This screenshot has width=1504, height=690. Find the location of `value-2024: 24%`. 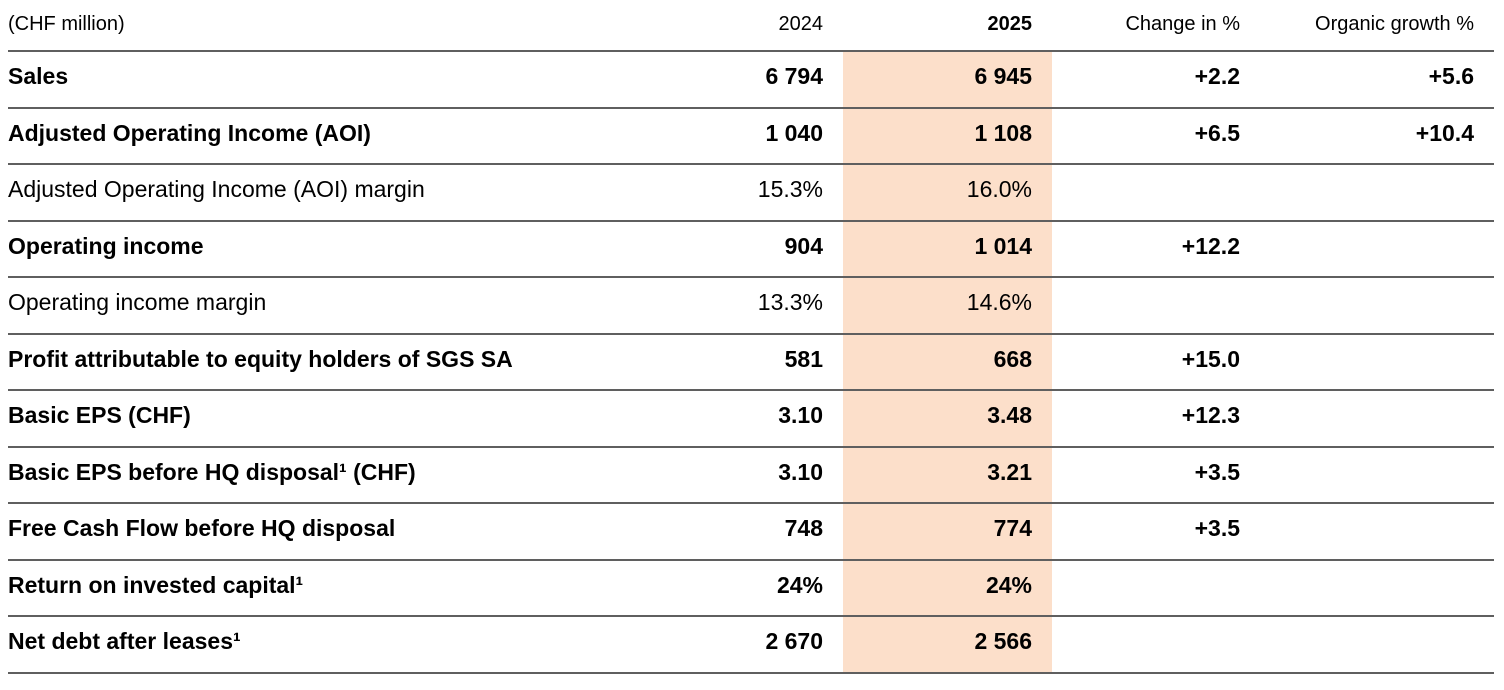

value-2024: 24% is located at coordinates (799, 584).